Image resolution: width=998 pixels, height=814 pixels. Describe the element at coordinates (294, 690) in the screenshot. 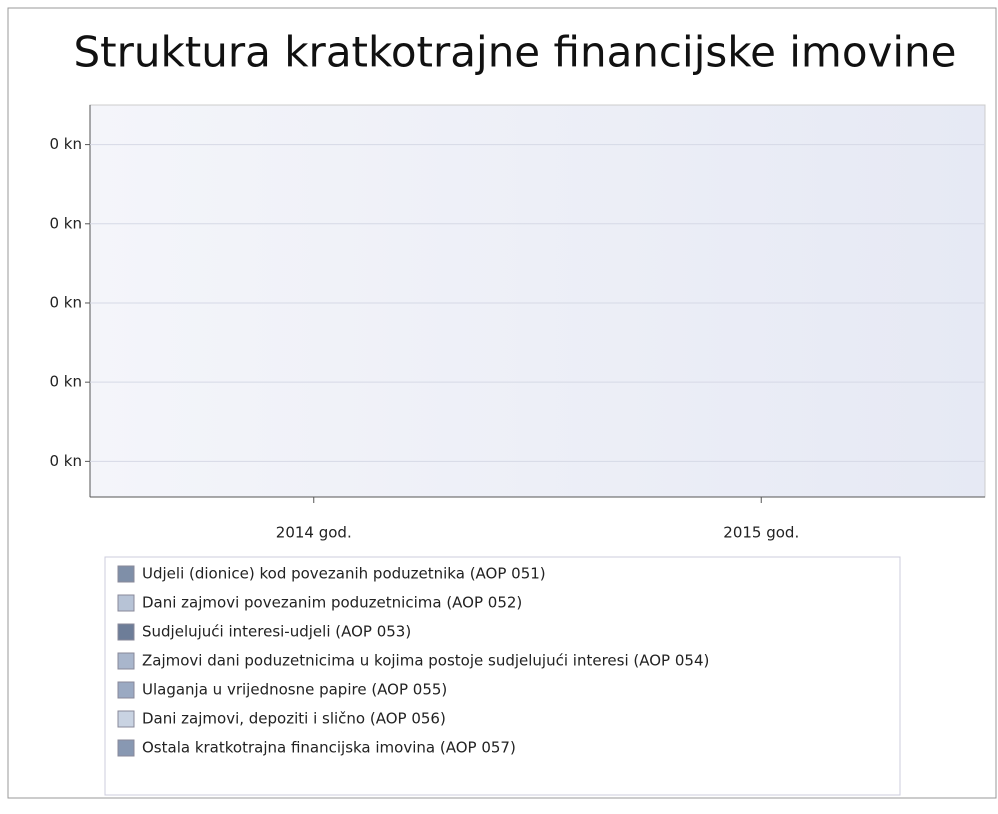

I see `legend-label: Ulaganja u vrijednosne papire (AOP 055)` at that location.